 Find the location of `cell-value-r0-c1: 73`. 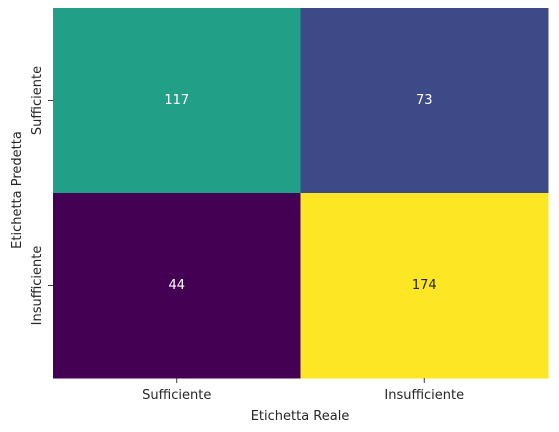

cell-value-r0-c1: 73 is located at coordinates (424, 100).